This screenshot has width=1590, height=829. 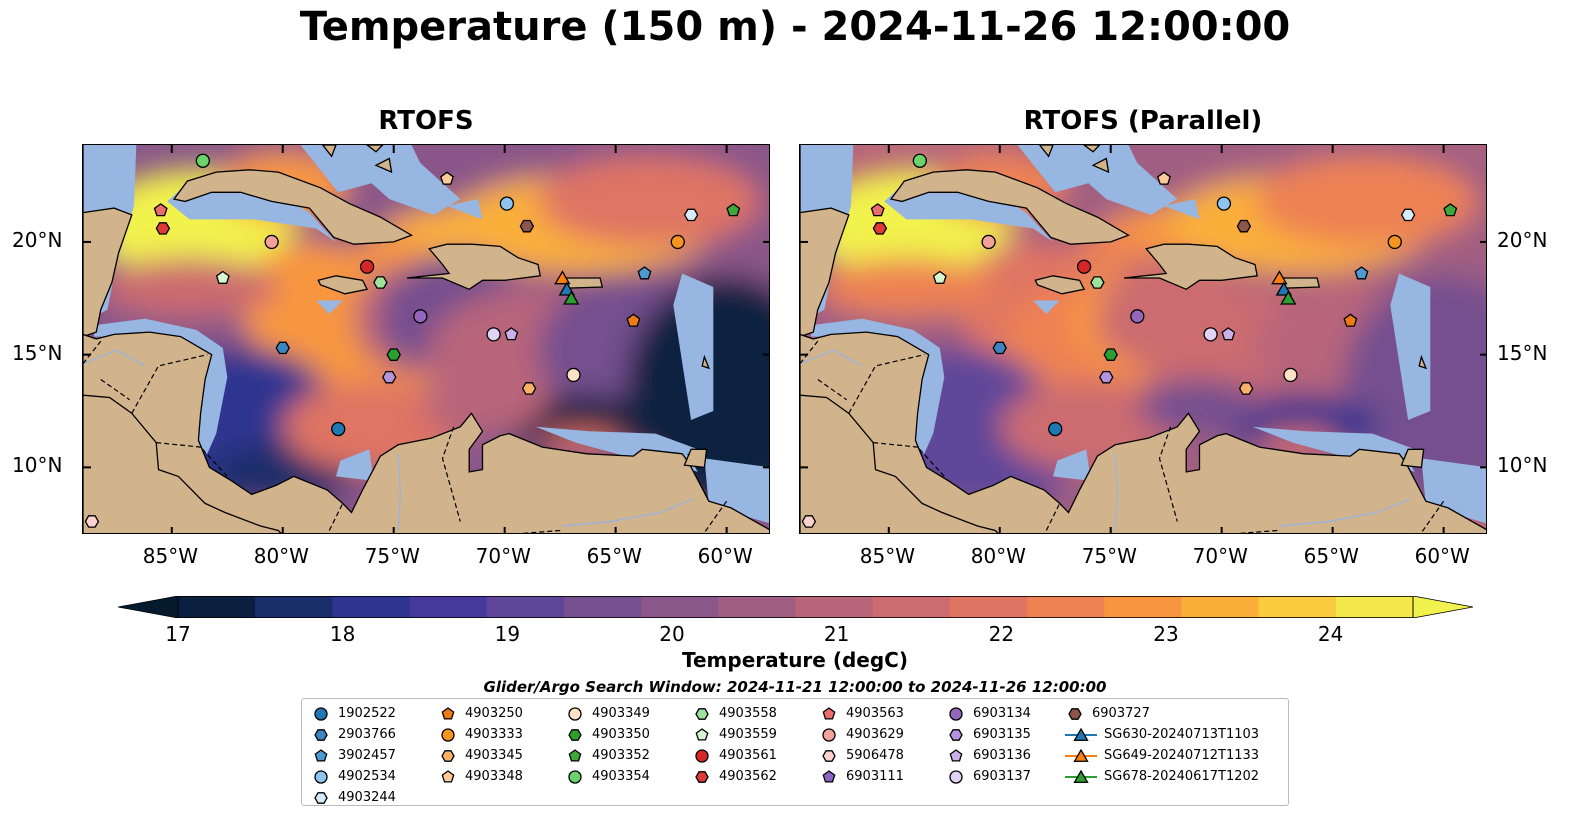 I want to click on colorbar-under-arrow, so click(x=148, y=607).